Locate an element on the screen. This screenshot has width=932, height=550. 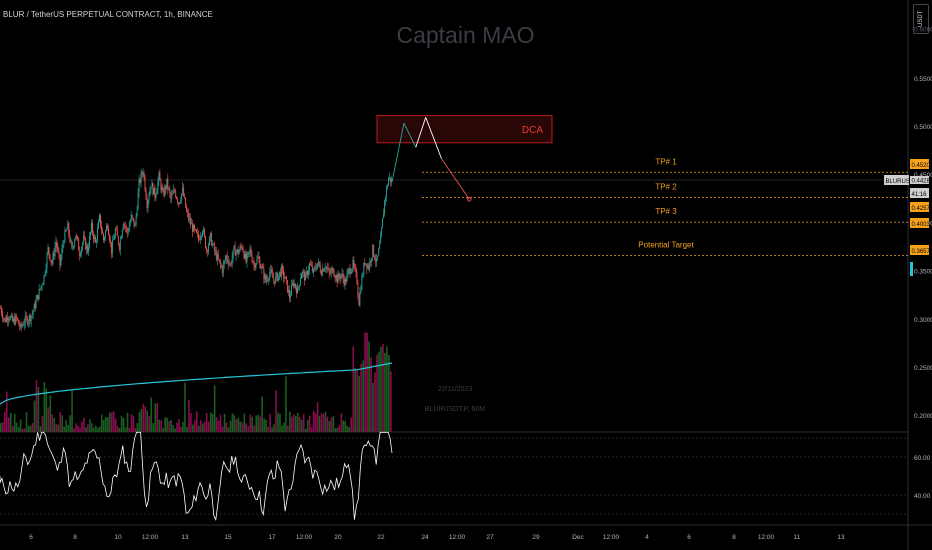
candles is located at coordinates (196, 249).